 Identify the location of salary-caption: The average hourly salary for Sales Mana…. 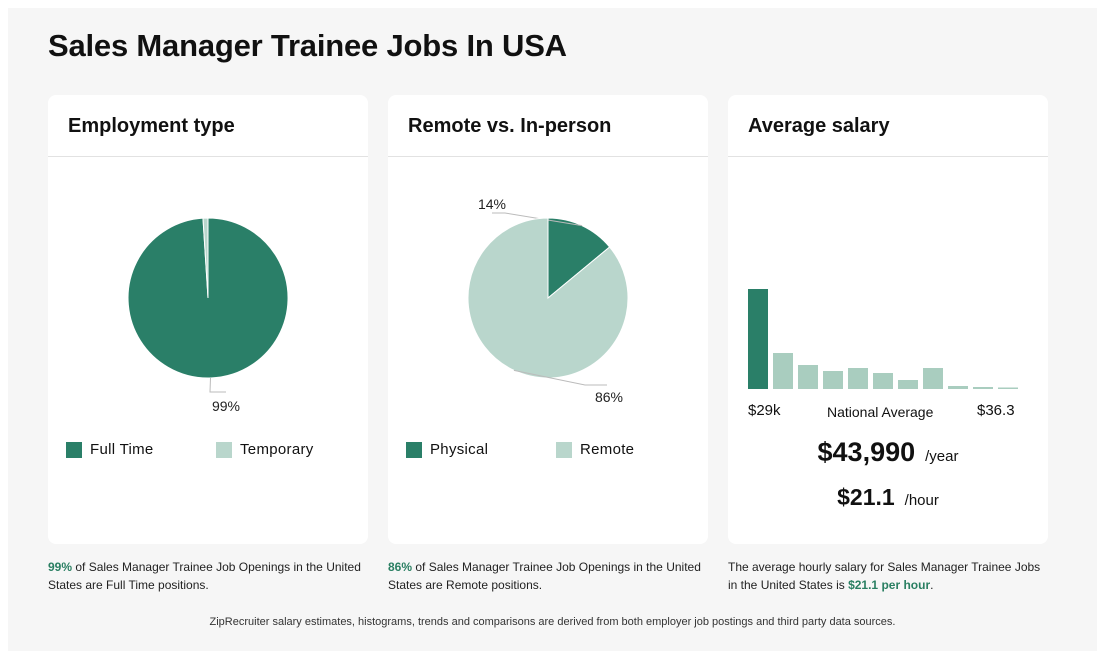
(888, 576).